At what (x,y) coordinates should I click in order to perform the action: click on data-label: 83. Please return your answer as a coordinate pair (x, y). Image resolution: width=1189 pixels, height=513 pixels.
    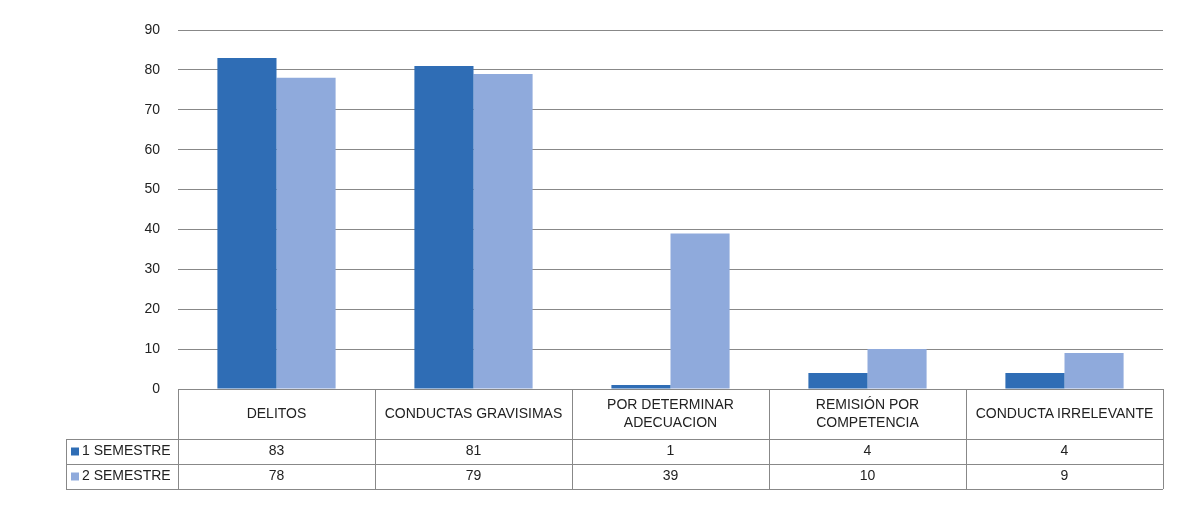
    Looking at the image, I should click on (276, 450).